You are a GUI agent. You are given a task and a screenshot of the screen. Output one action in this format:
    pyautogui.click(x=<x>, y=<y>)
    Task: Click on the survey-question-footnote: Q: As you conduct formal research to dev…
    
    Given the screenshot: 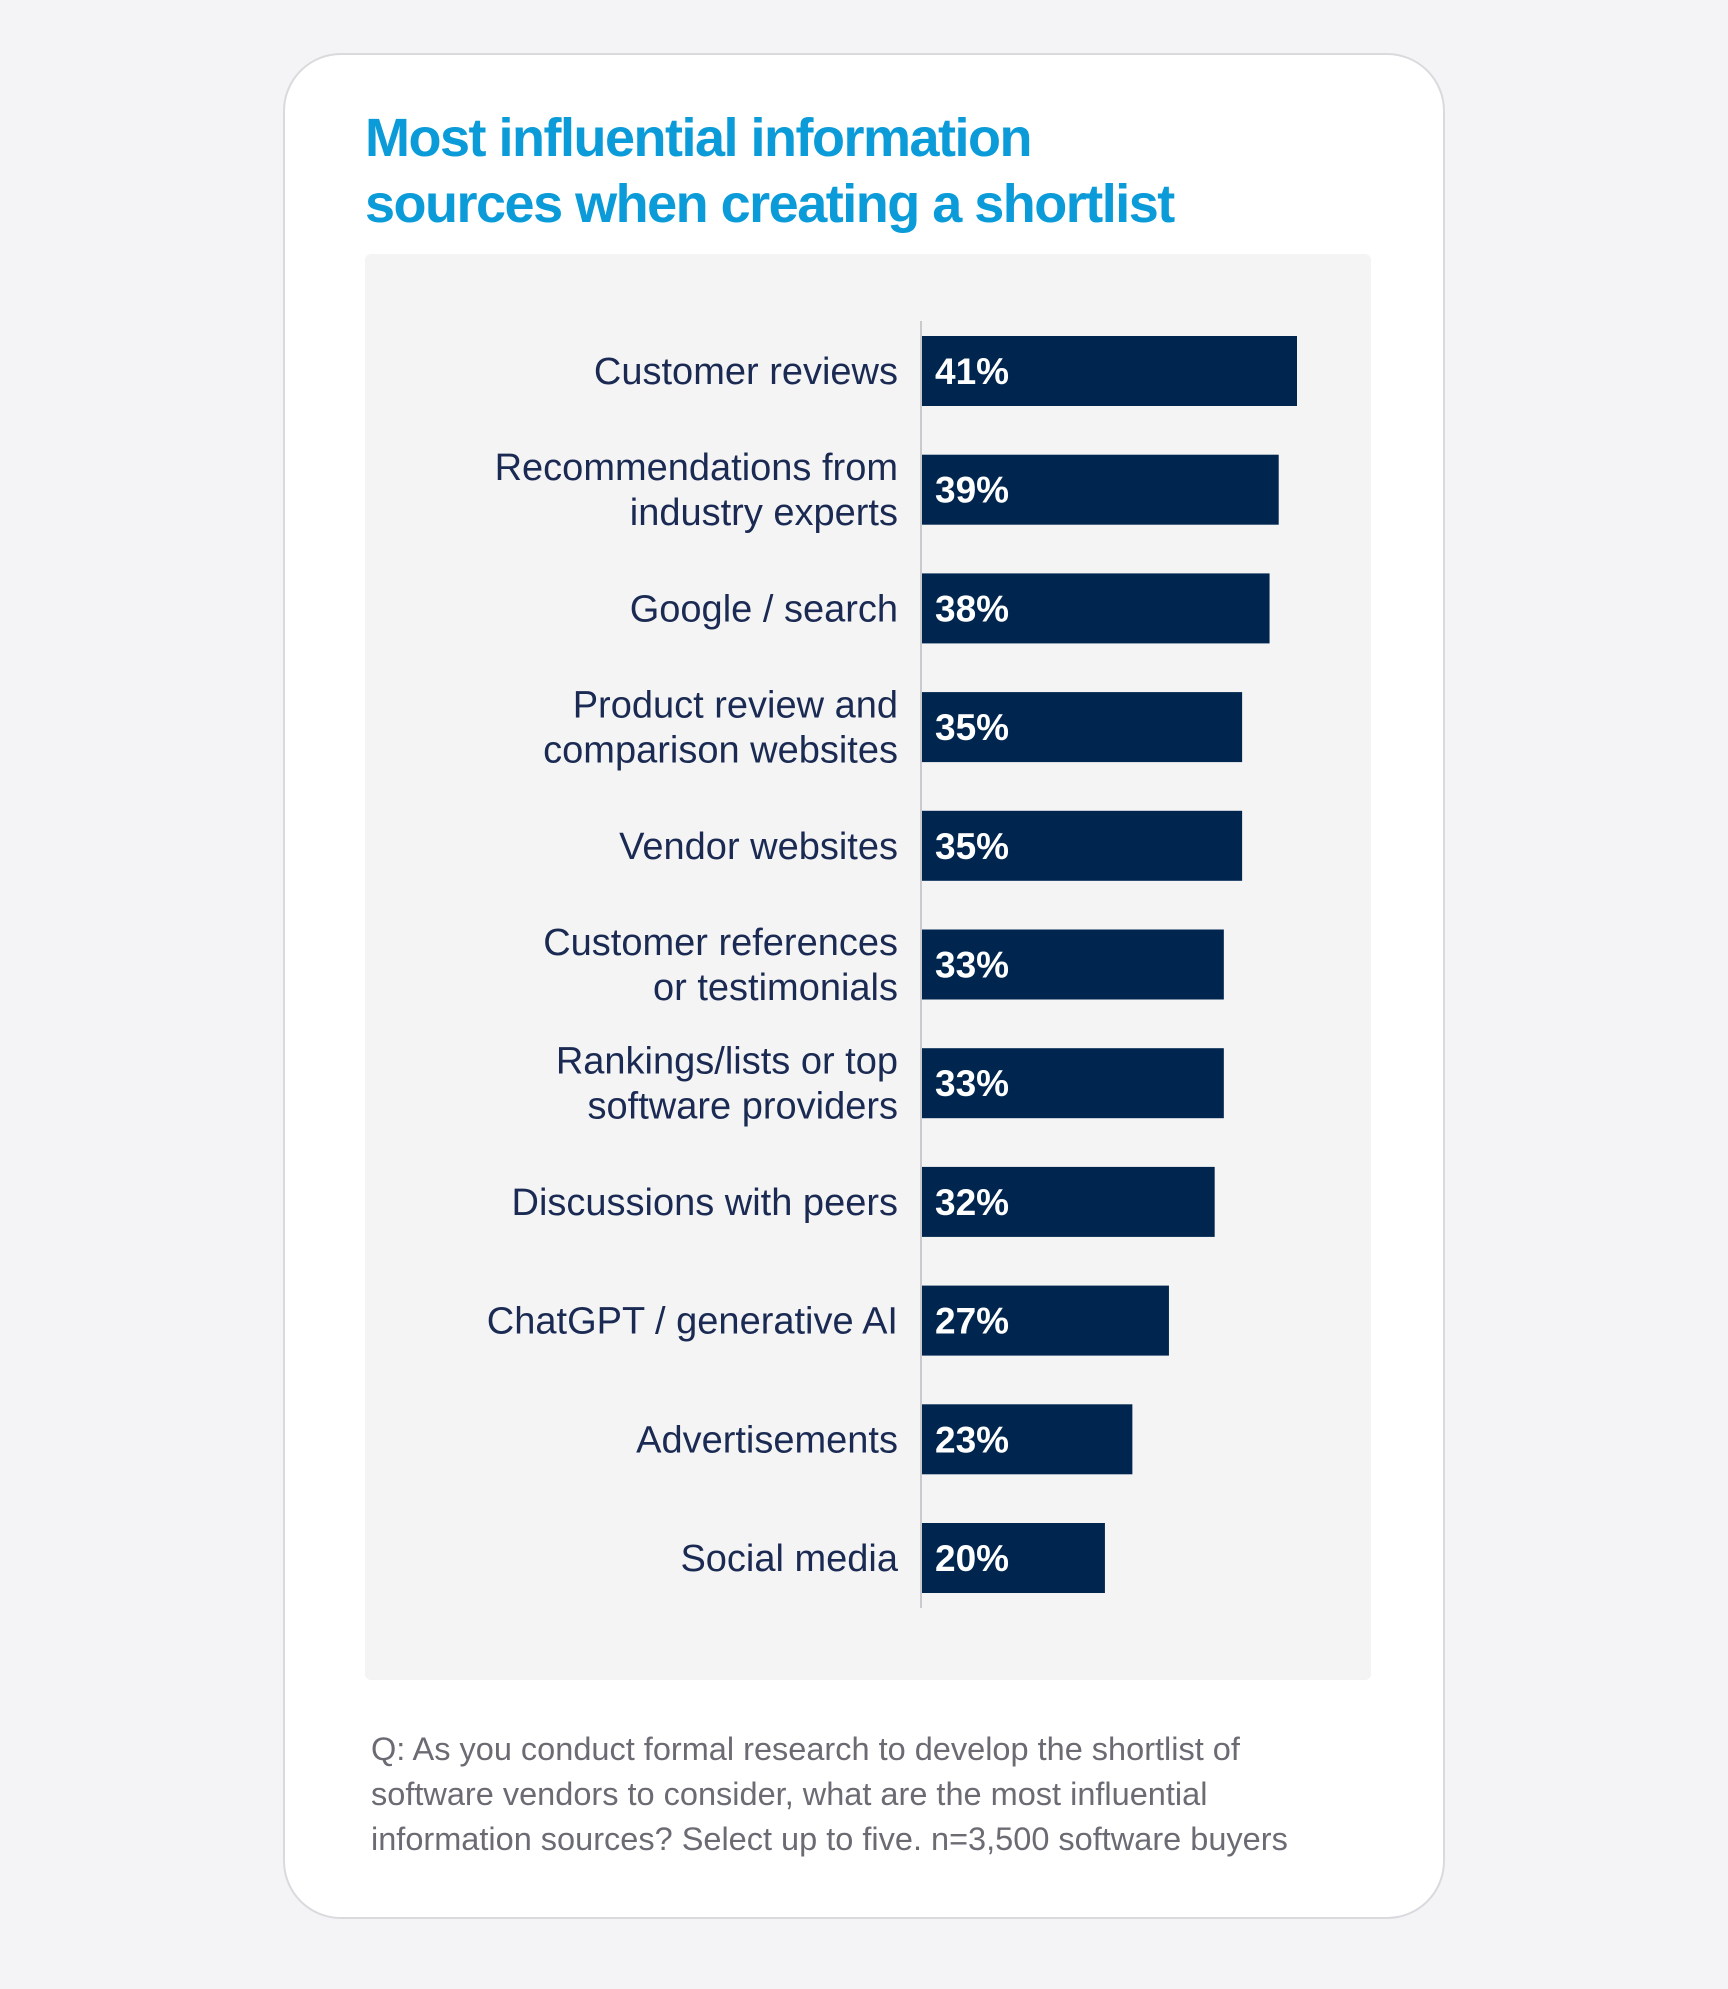 What is the action you would take?
    pyautogui.click(x=891, y=1794)
    